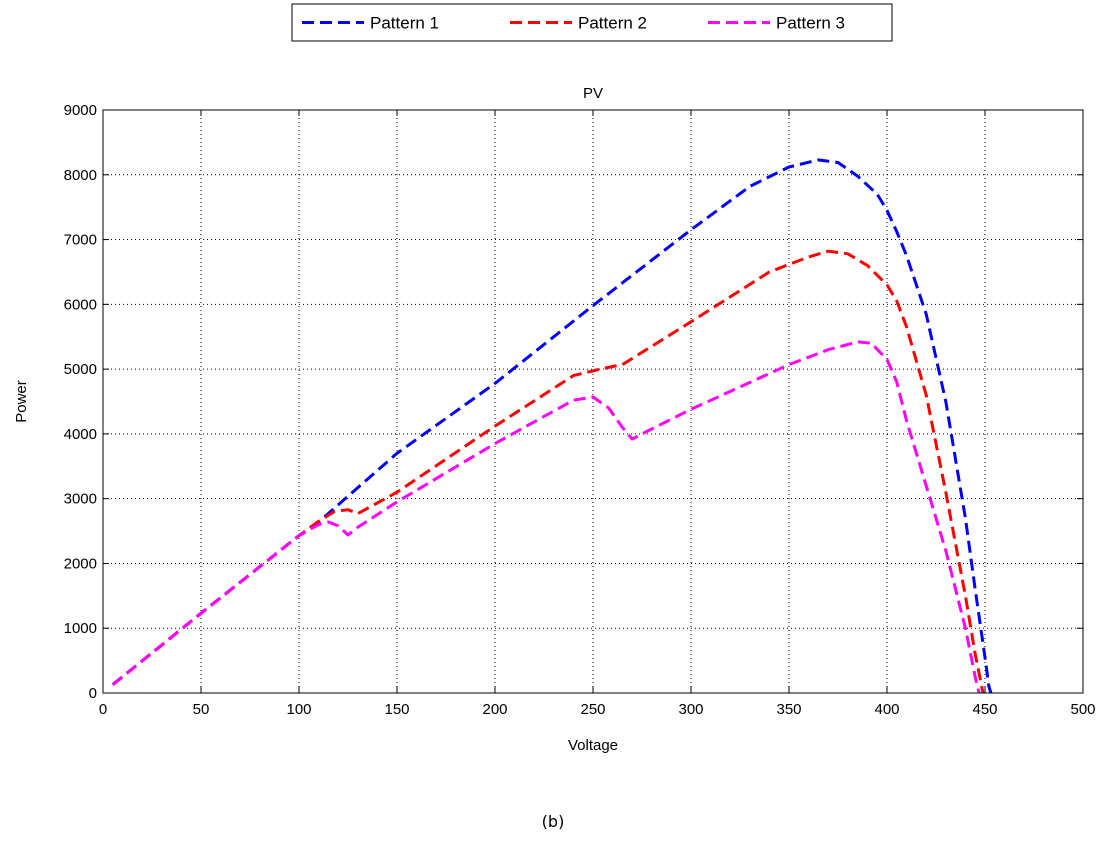  Describe the element at coordinates (80, 175) in the screenshot. I see `y-tick-label: 8000` at that location.